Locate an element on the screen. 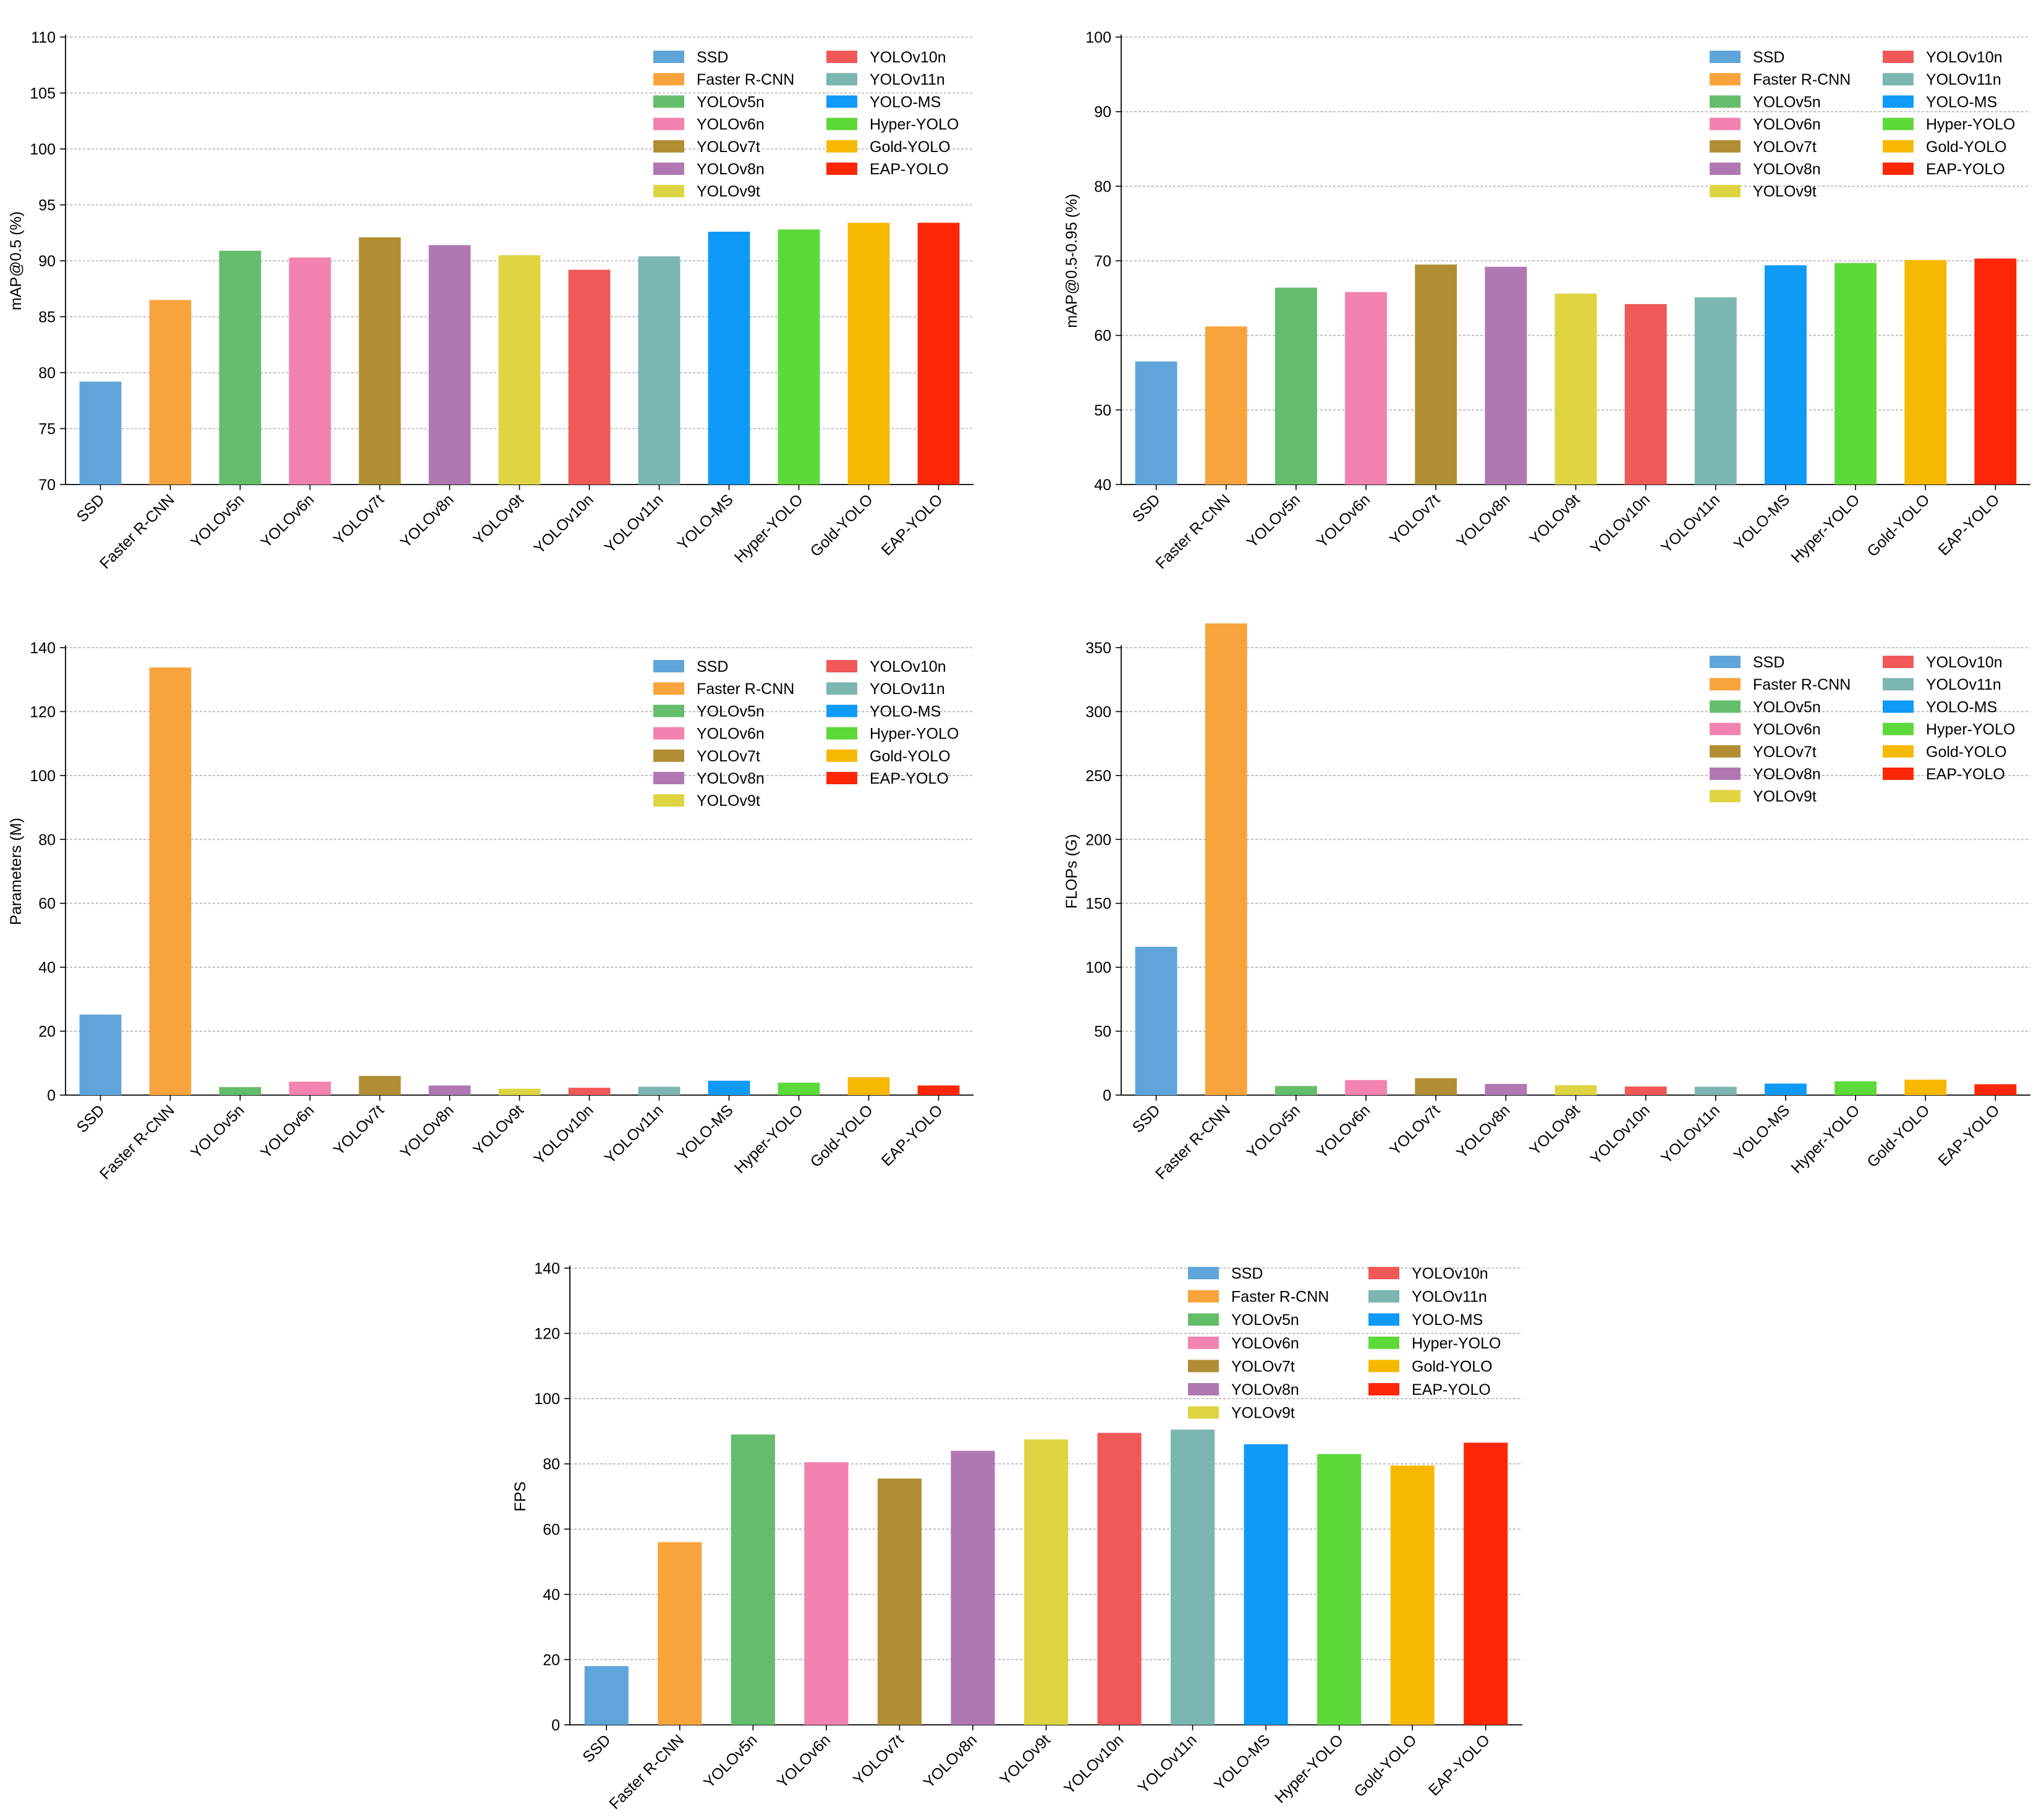  legend-label: YOLOv9t is located at coordinates (1785, 796).